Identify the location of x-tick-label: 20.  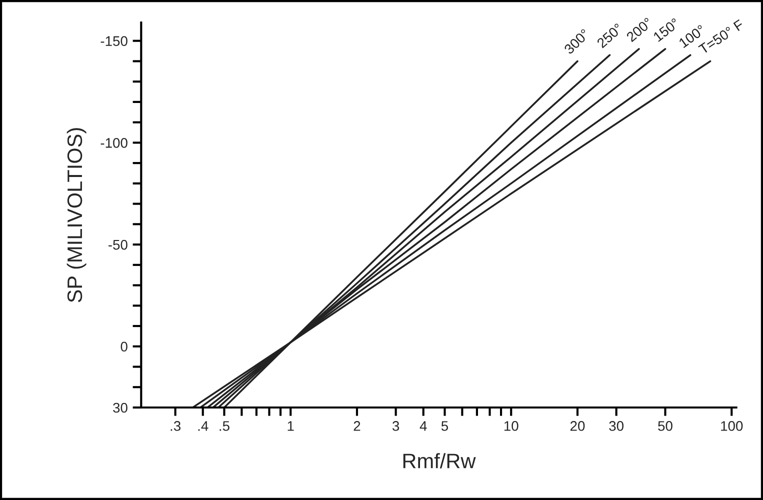
(577, 426).